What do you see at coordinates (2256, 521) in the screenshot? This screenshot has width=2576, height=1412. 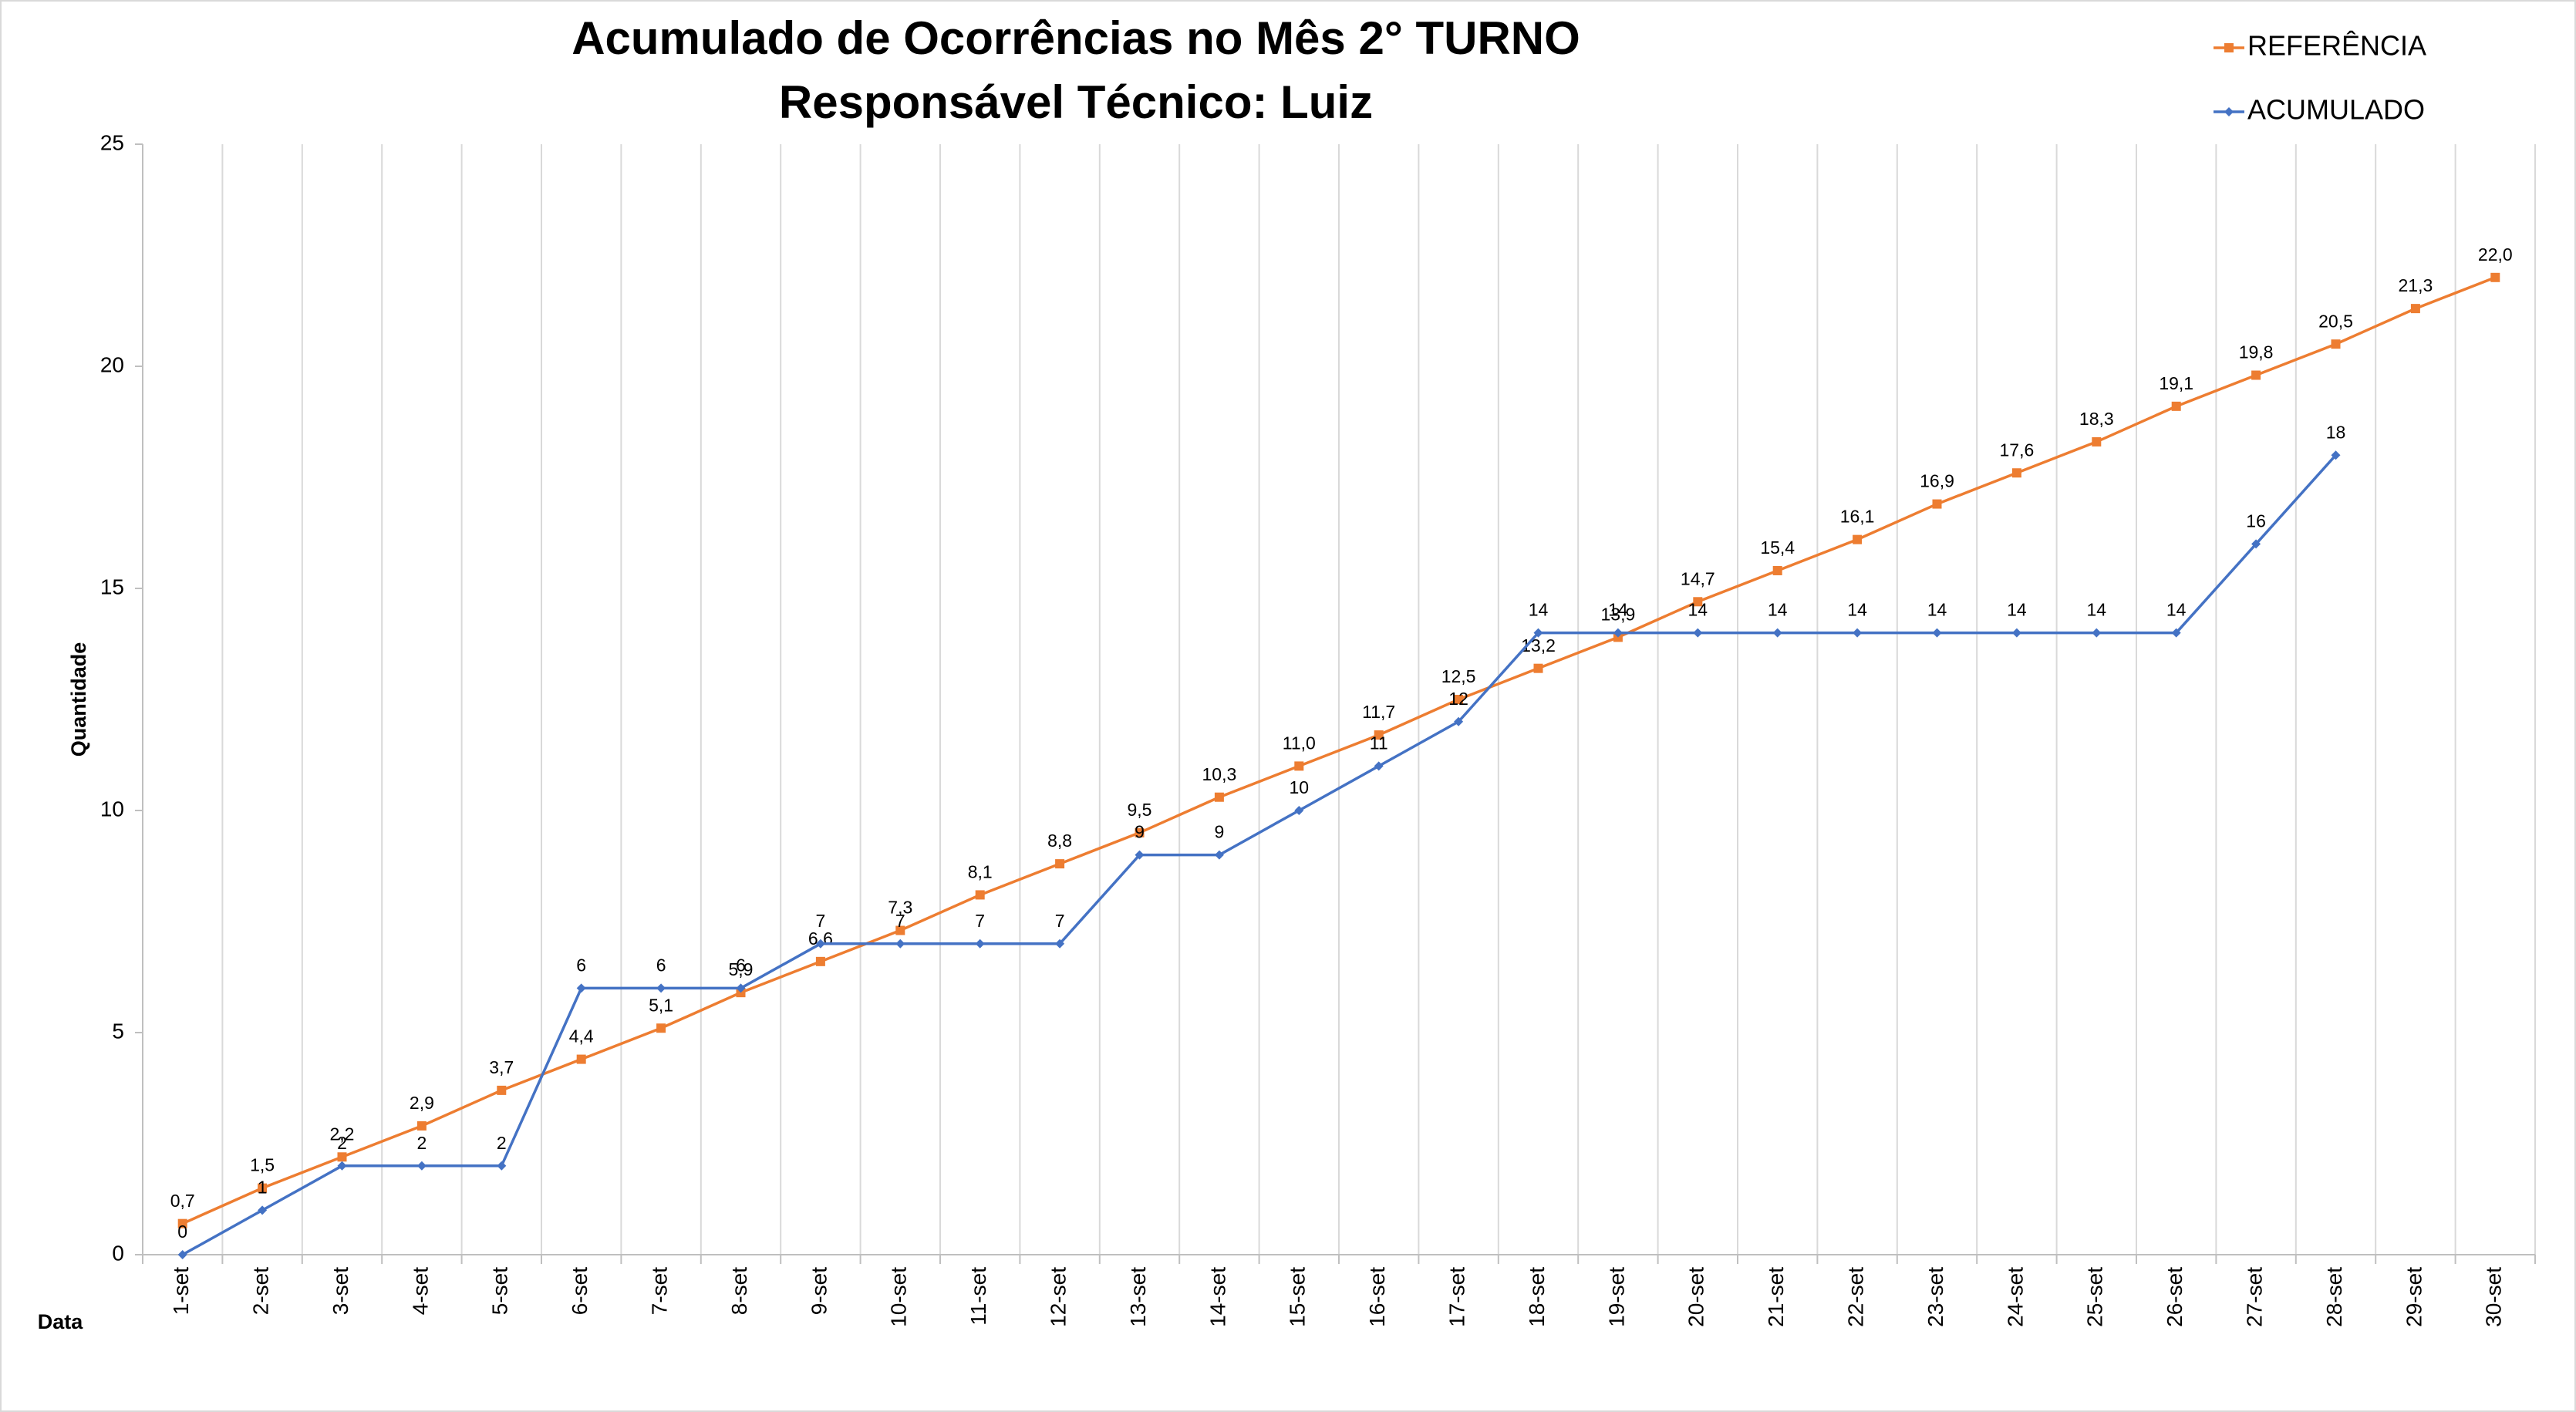 I see `data-label: 16` at bounding box center [2256, 521].